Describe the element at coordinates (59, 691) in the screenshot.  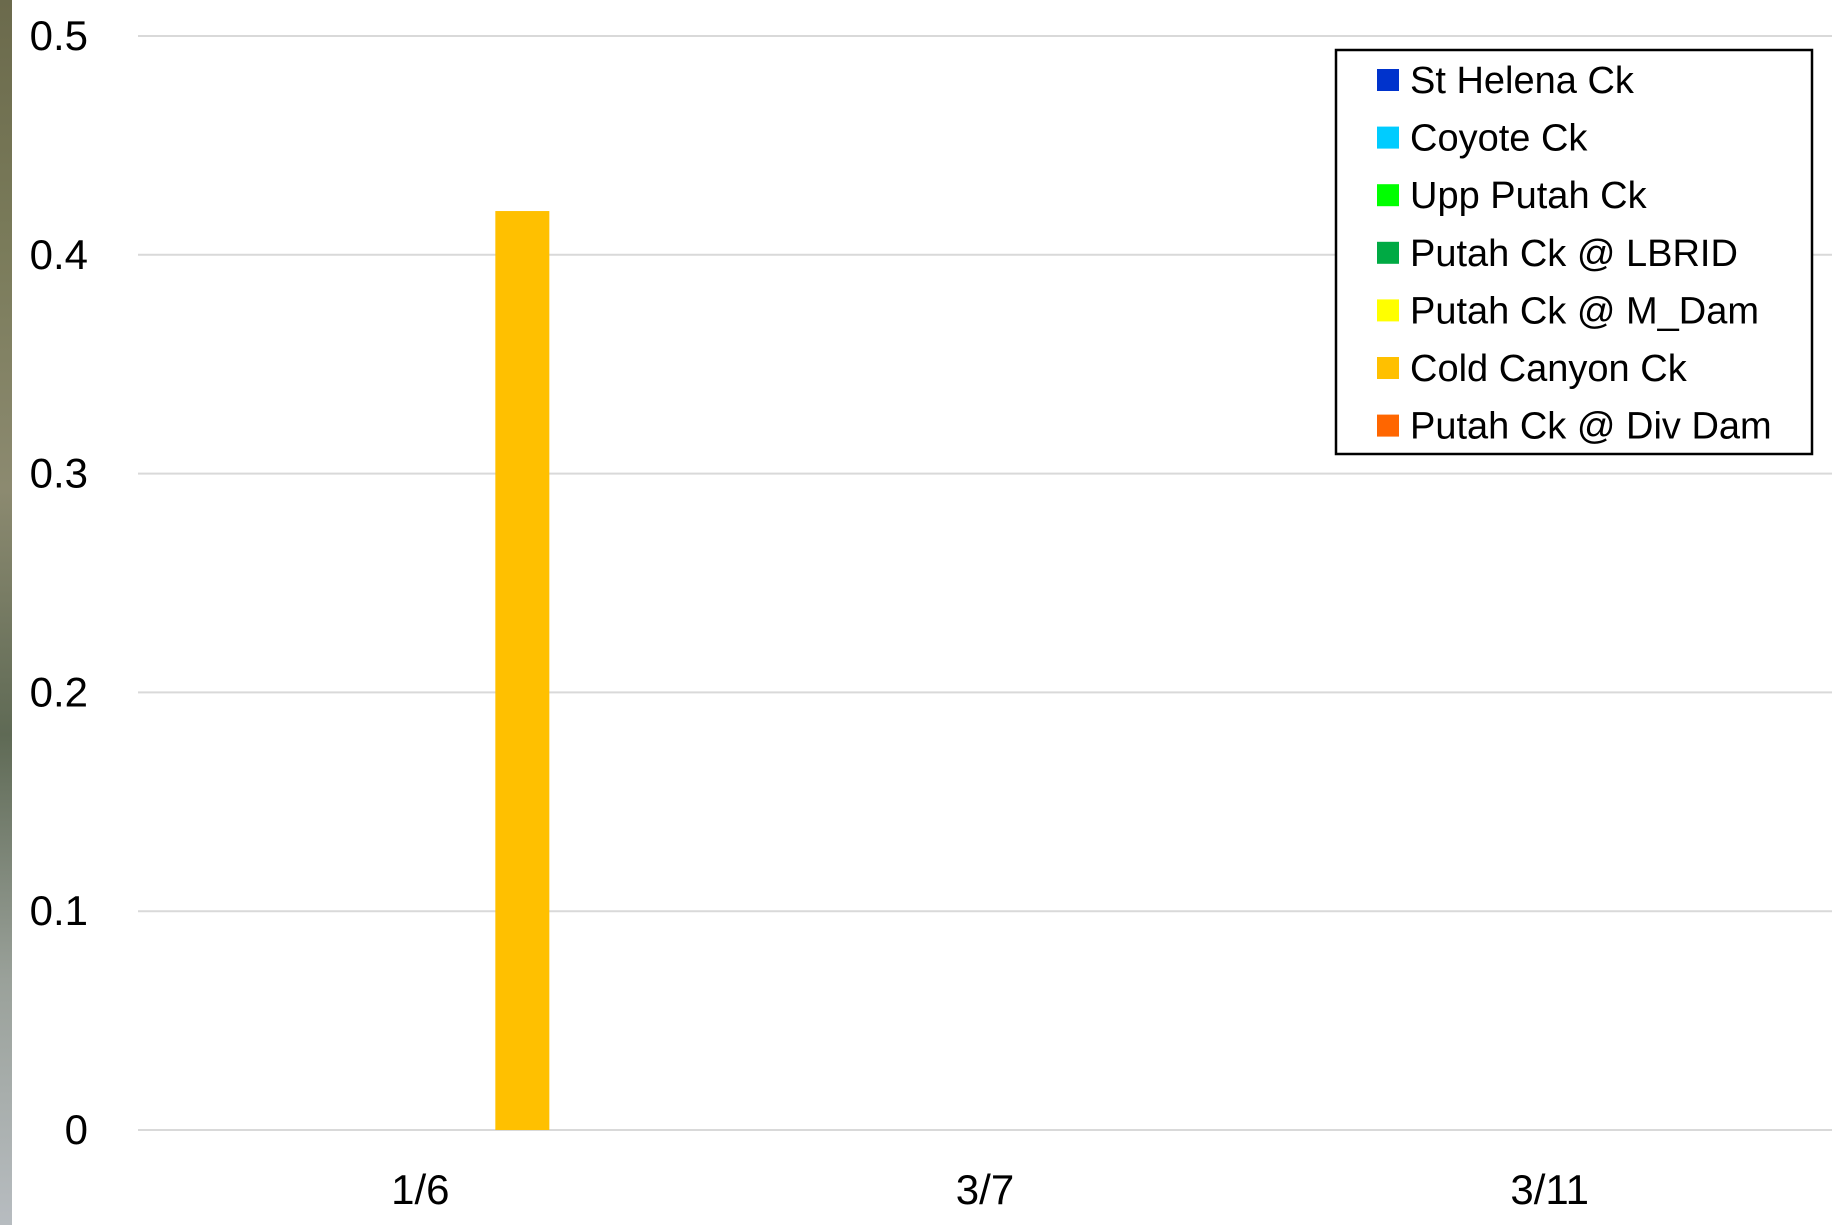
I see `y-tick-label: 0.2` at that location.